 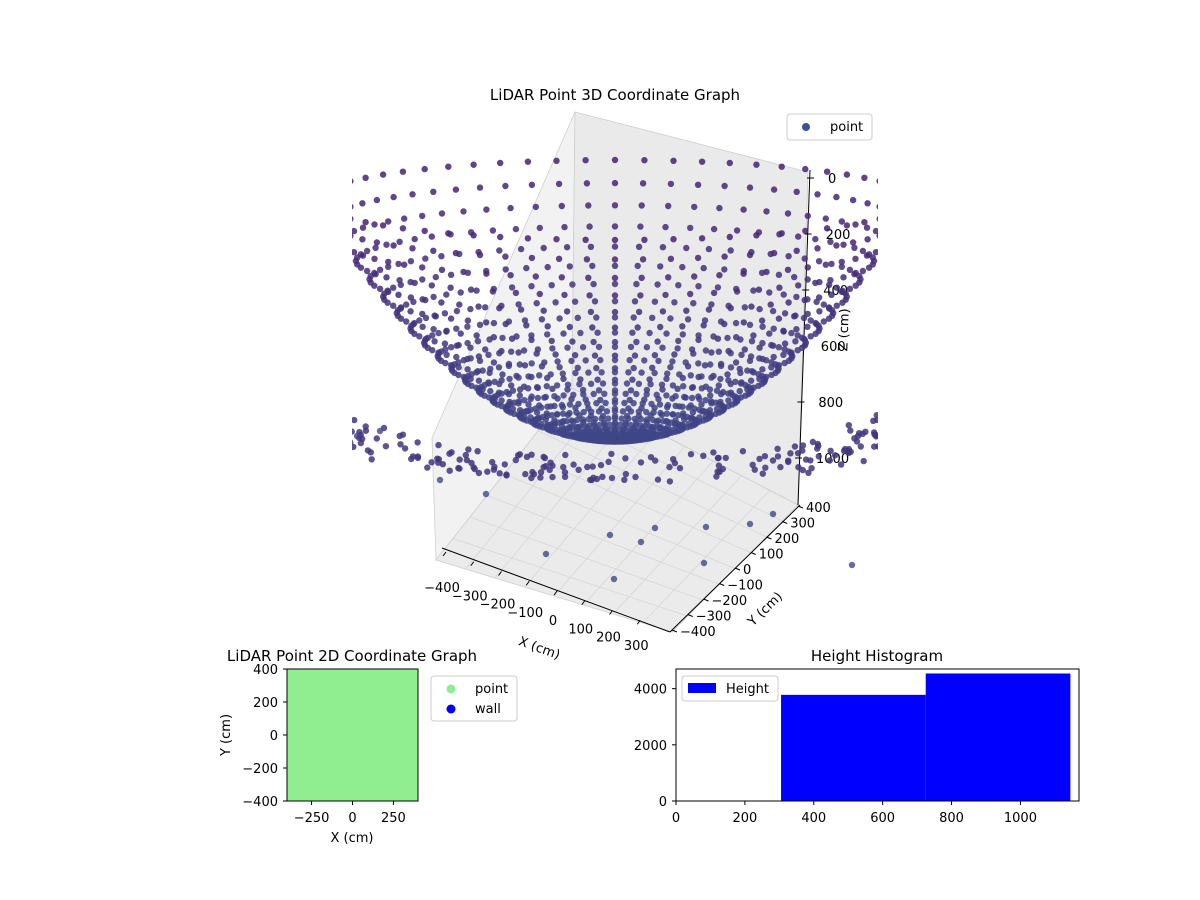 What do you see at coordinates (744, 818) in the screenshot?
I see `x-tick-label-histogram: 200` at bounding box center [744, 818].